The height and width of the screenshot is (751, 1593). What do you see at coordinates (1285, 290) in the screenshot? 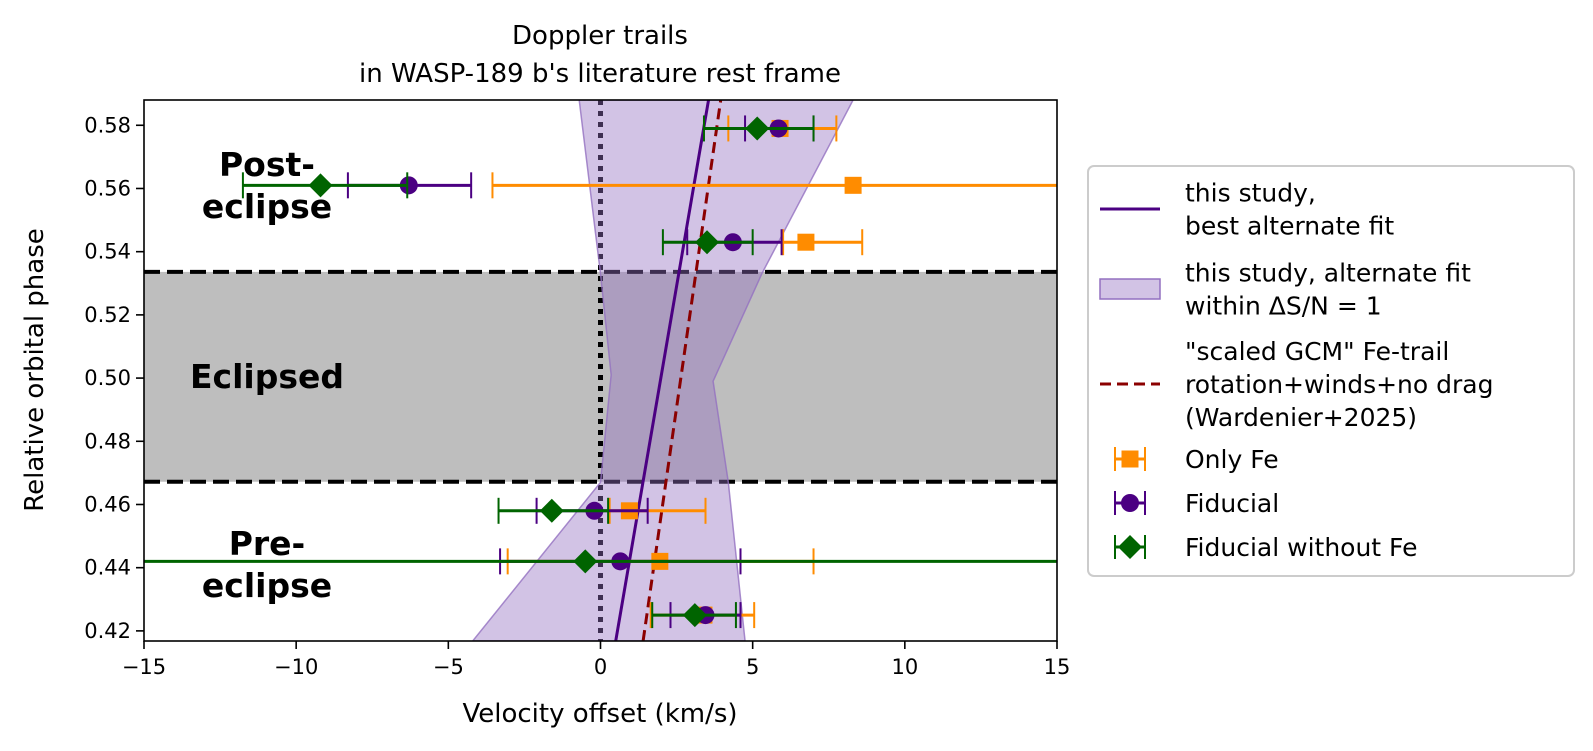
I see `legend-item-this-study-alternate-fit-within-s-n-1: this study, alternate fit within ΔS/N = 1` at bounding box center [1285, 290].